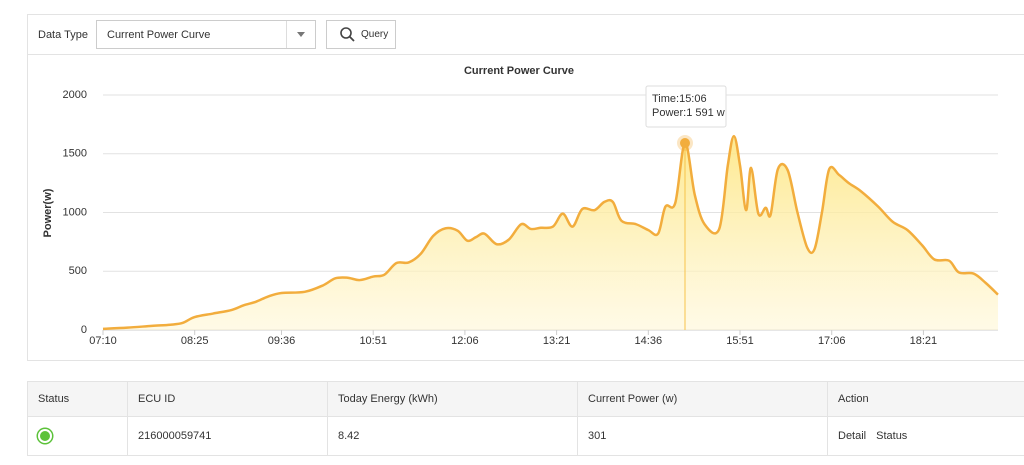 This screenshot has height=465, width=1024. Describe the element at coordinates (688, 113) in the screenshot. I see `tooltip-text: Power:1 591 w` at that location.